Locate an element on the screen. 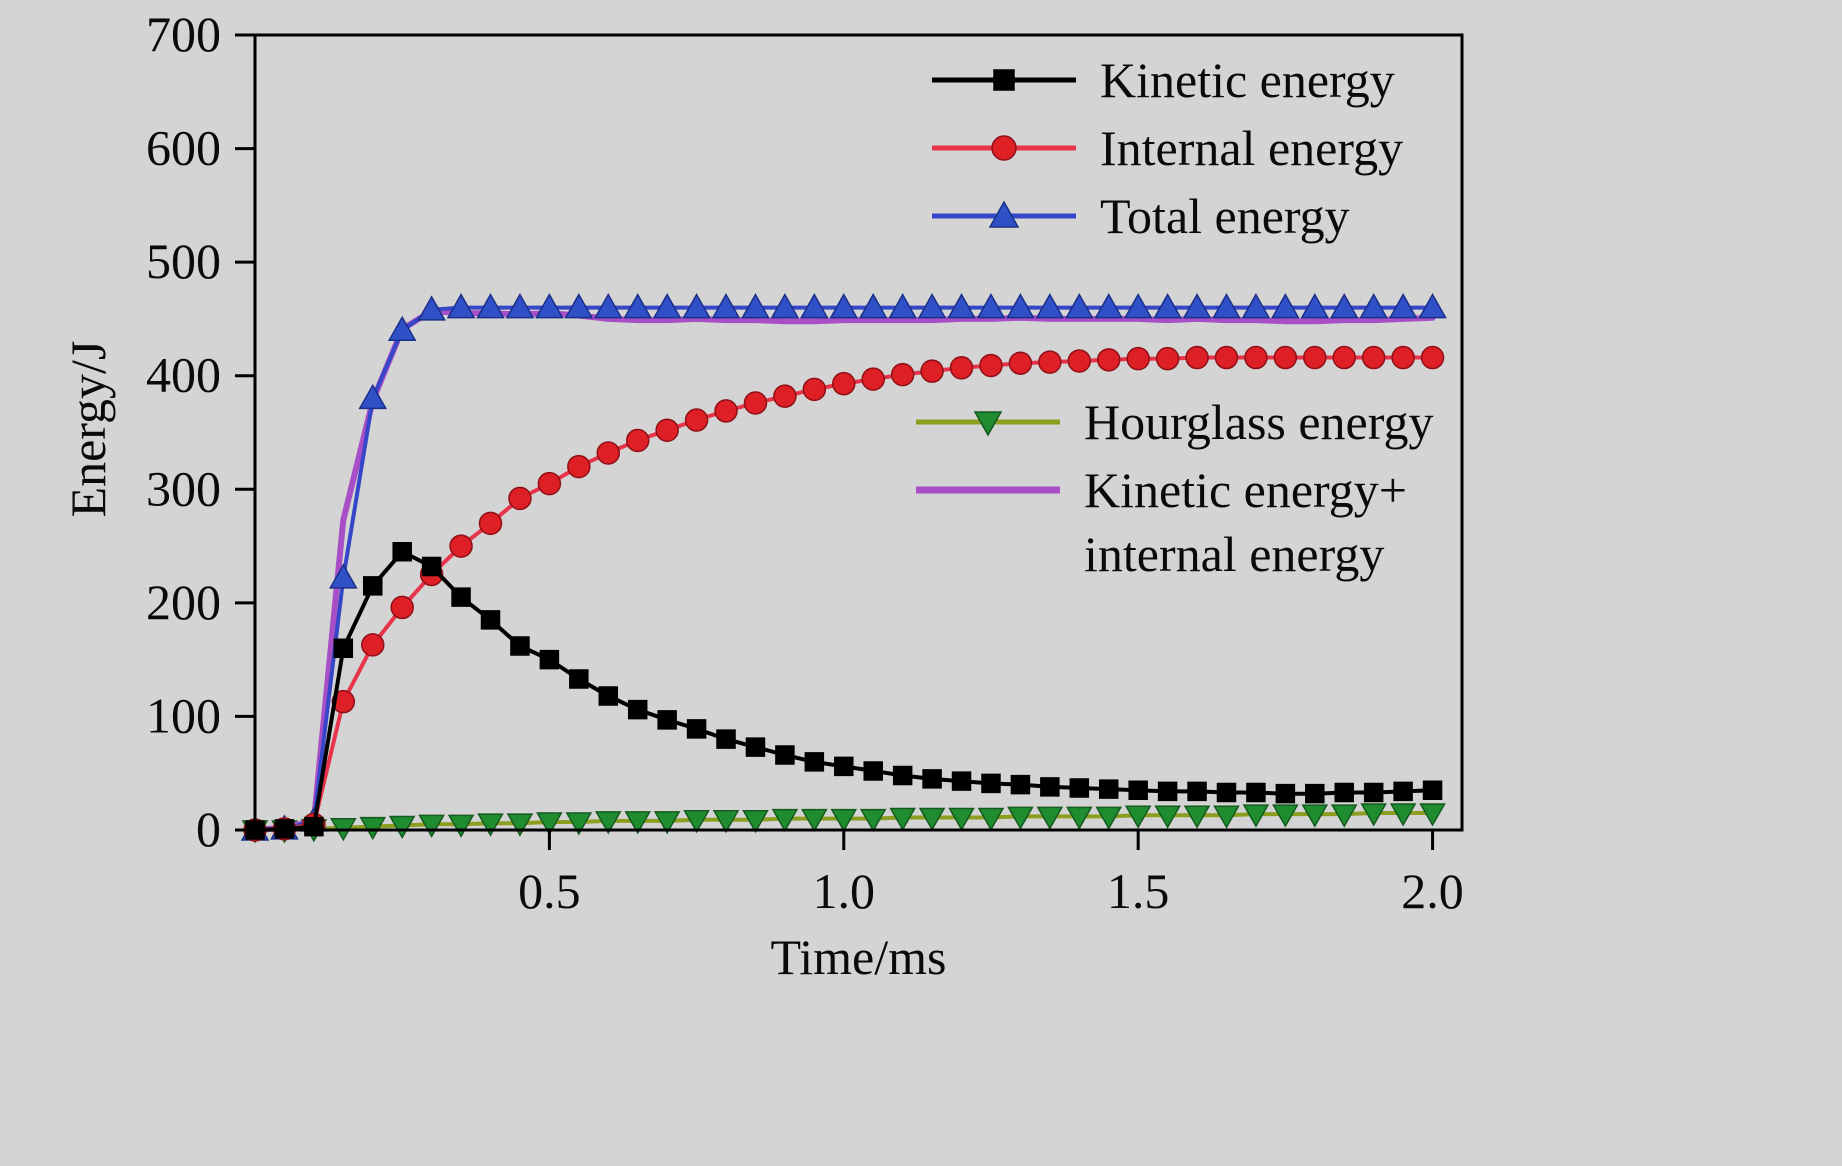  legend-item-ki: Kinetic energy+ is located at coordinates (1173, 490).